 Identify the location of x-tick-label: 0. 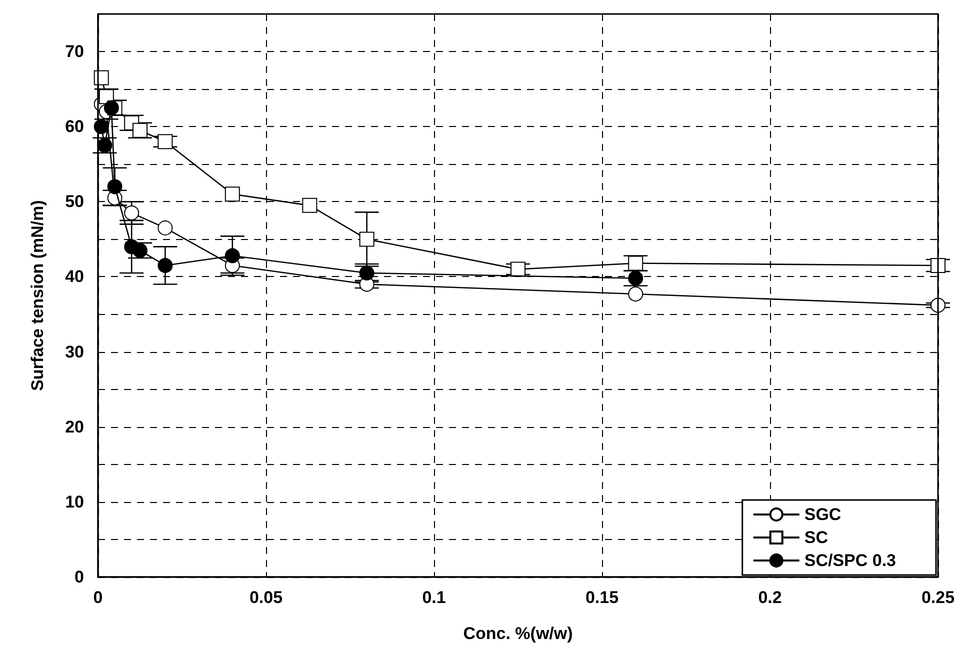
(98, 597).